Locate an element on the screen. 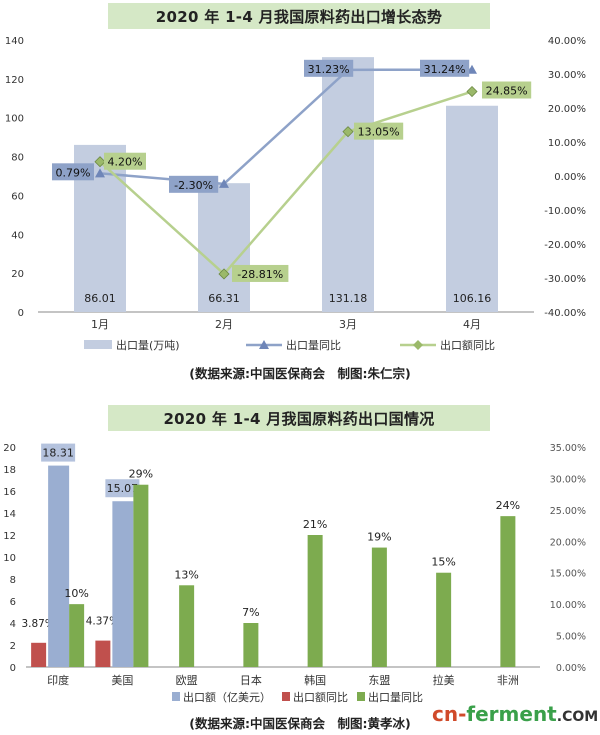 The width and height of the screenshot is (600, 735). chart1-source: (数据来源:中国医保商会 制图:朱仁宗) is located at coordinates (300, 373).